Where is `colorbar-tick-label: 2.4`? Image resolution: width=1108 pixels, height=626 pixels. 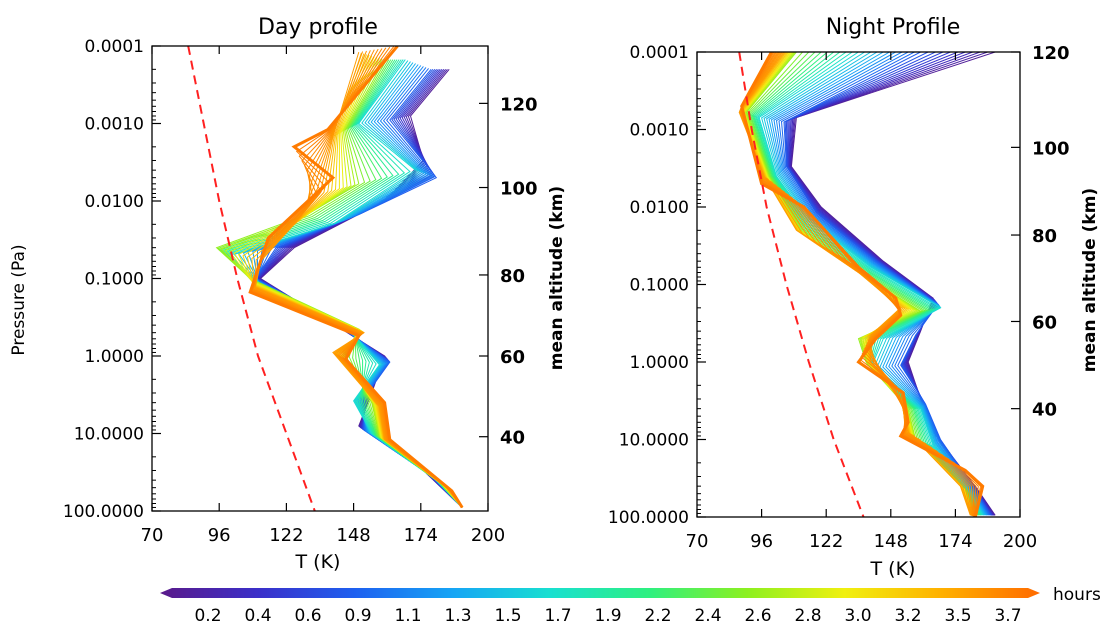
colorbar-tick-label: 2.4 is located at coordinates (707, 616).